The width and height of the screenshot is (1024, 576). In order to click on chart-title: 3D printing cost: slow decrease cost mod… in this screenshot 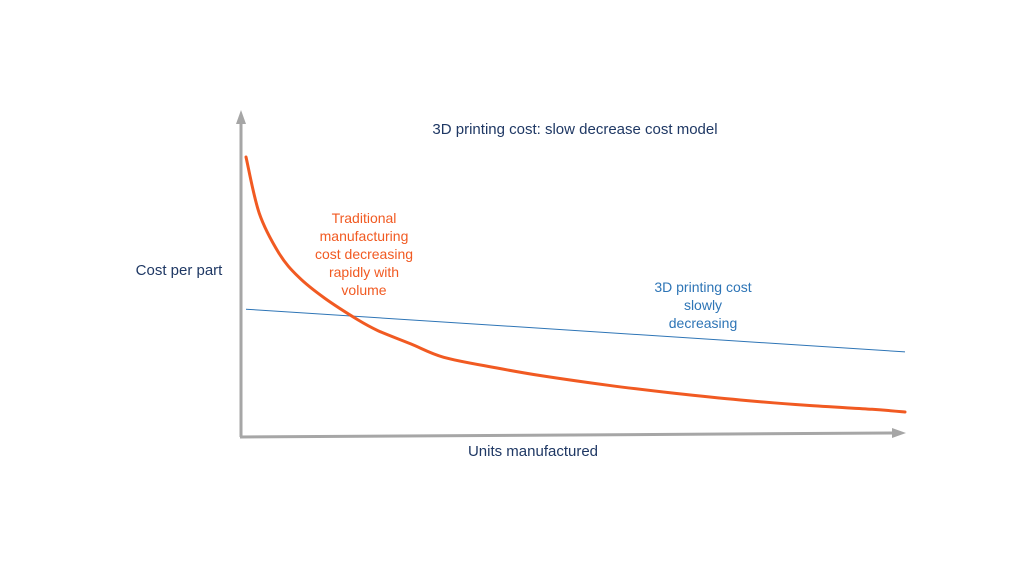, I will do `click(574, 129)`.